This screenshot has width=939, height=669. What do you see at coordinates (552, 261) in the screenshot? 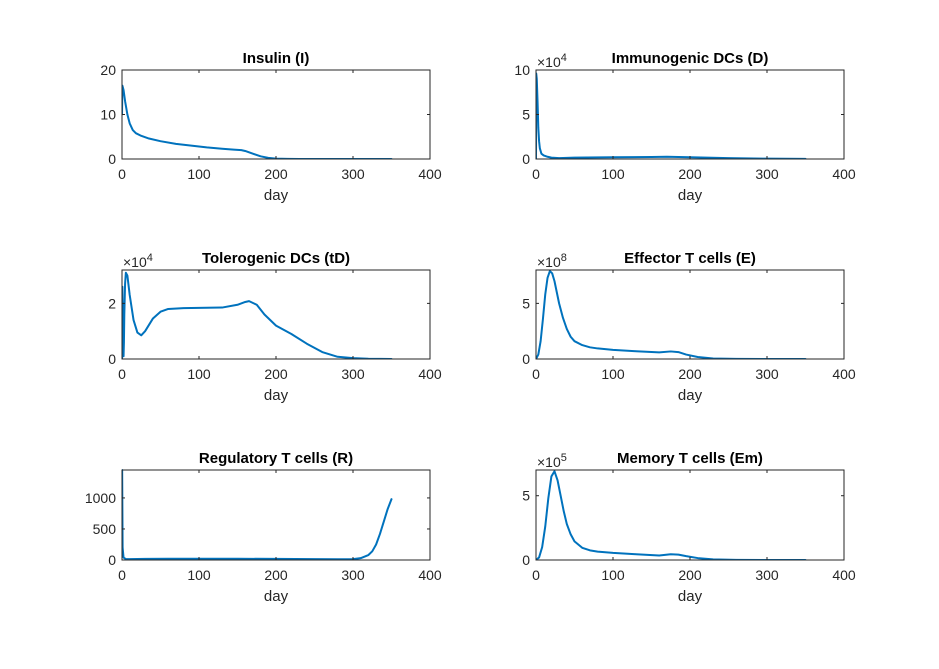
I see `y-exponent-label: ×10⁸` at bounding box center [552, 261].